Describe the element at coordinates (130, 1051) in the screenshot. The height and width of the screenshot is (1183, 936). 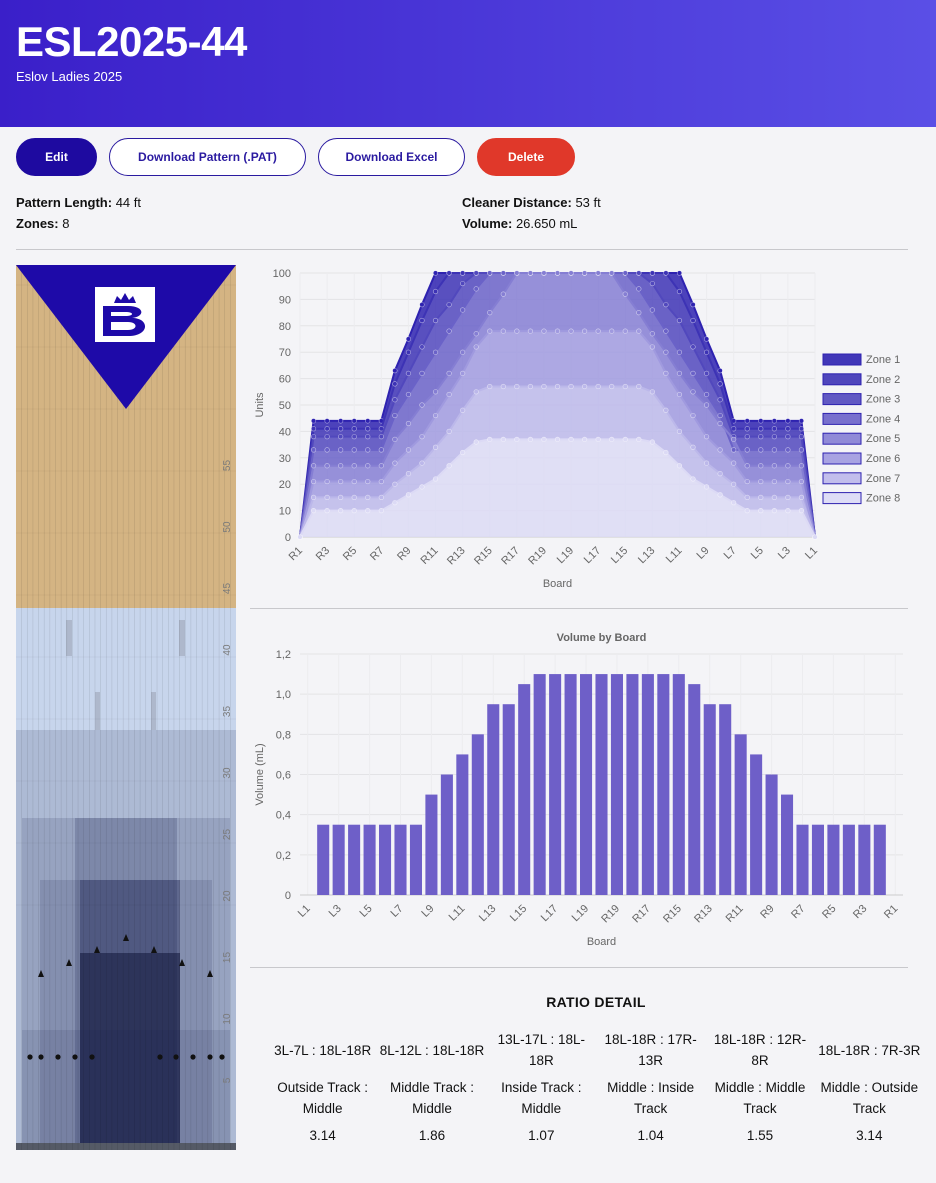
I see `oil-layer` at that location.